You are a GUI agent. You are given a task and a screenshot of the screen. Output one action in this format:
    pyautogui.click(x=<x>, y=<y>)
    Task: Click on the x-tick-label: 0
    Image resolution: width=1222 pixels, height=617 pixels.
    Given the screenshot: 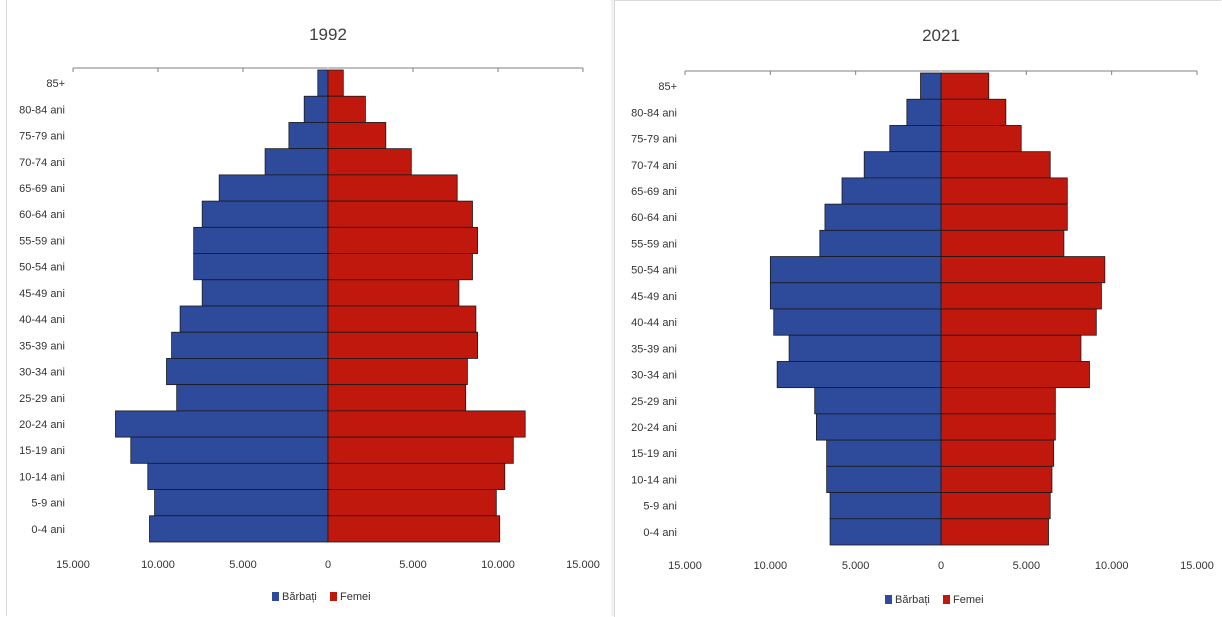 What is the action you would take?
    pyautogui.click(x=328, y=565)
    